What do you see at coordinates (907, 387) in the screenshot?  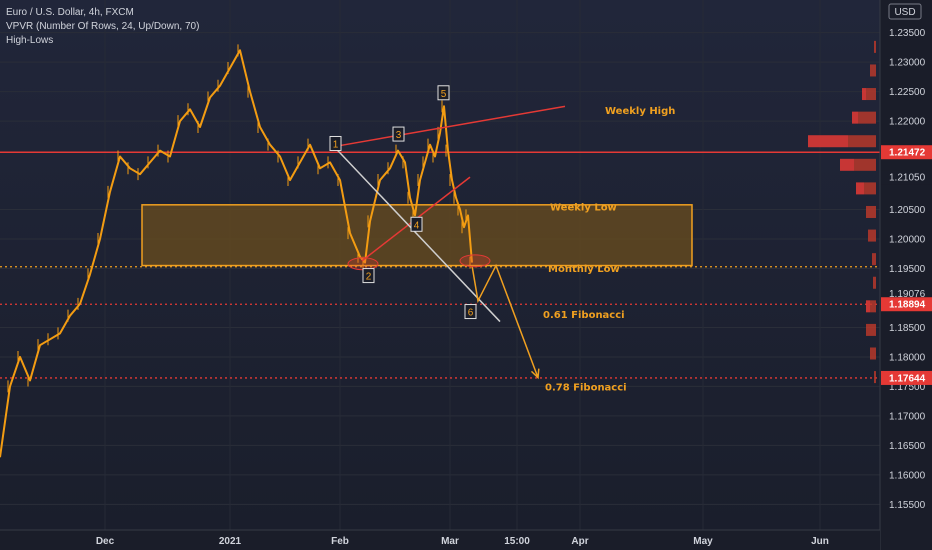 I see `price-tick-label: 1.17500` at bounding box center [907, 387].